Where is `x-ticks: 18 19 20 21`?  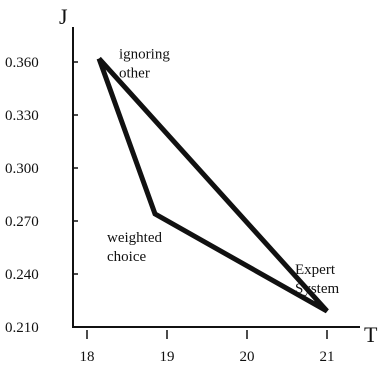
x-ticks: 18 19 20 21 is located at coordinates (207, 347).